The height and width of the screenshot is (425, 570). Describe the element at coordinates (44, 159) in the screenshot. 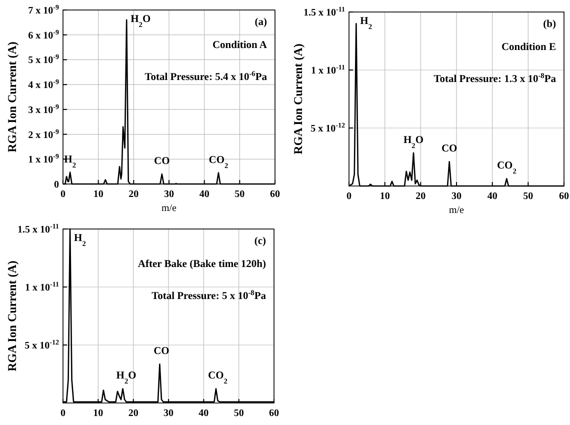

I see `y-tick-label: 1 x 10$^{-9}$` at that location.